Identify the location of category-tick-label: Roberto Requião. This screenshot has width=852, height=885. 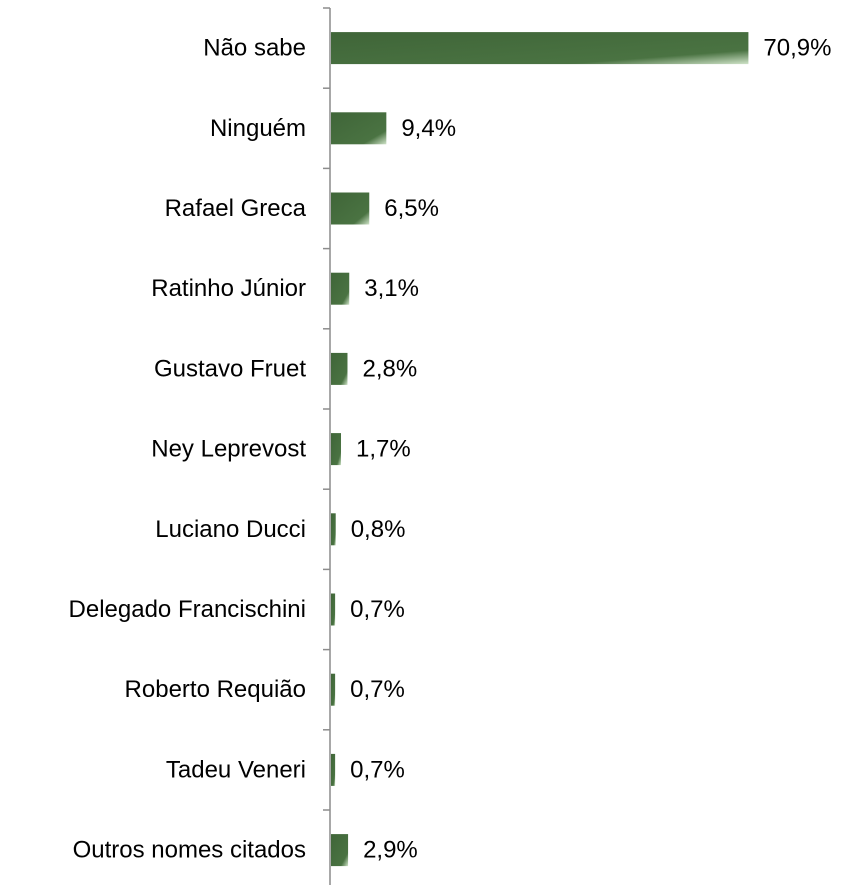
(215, 689).